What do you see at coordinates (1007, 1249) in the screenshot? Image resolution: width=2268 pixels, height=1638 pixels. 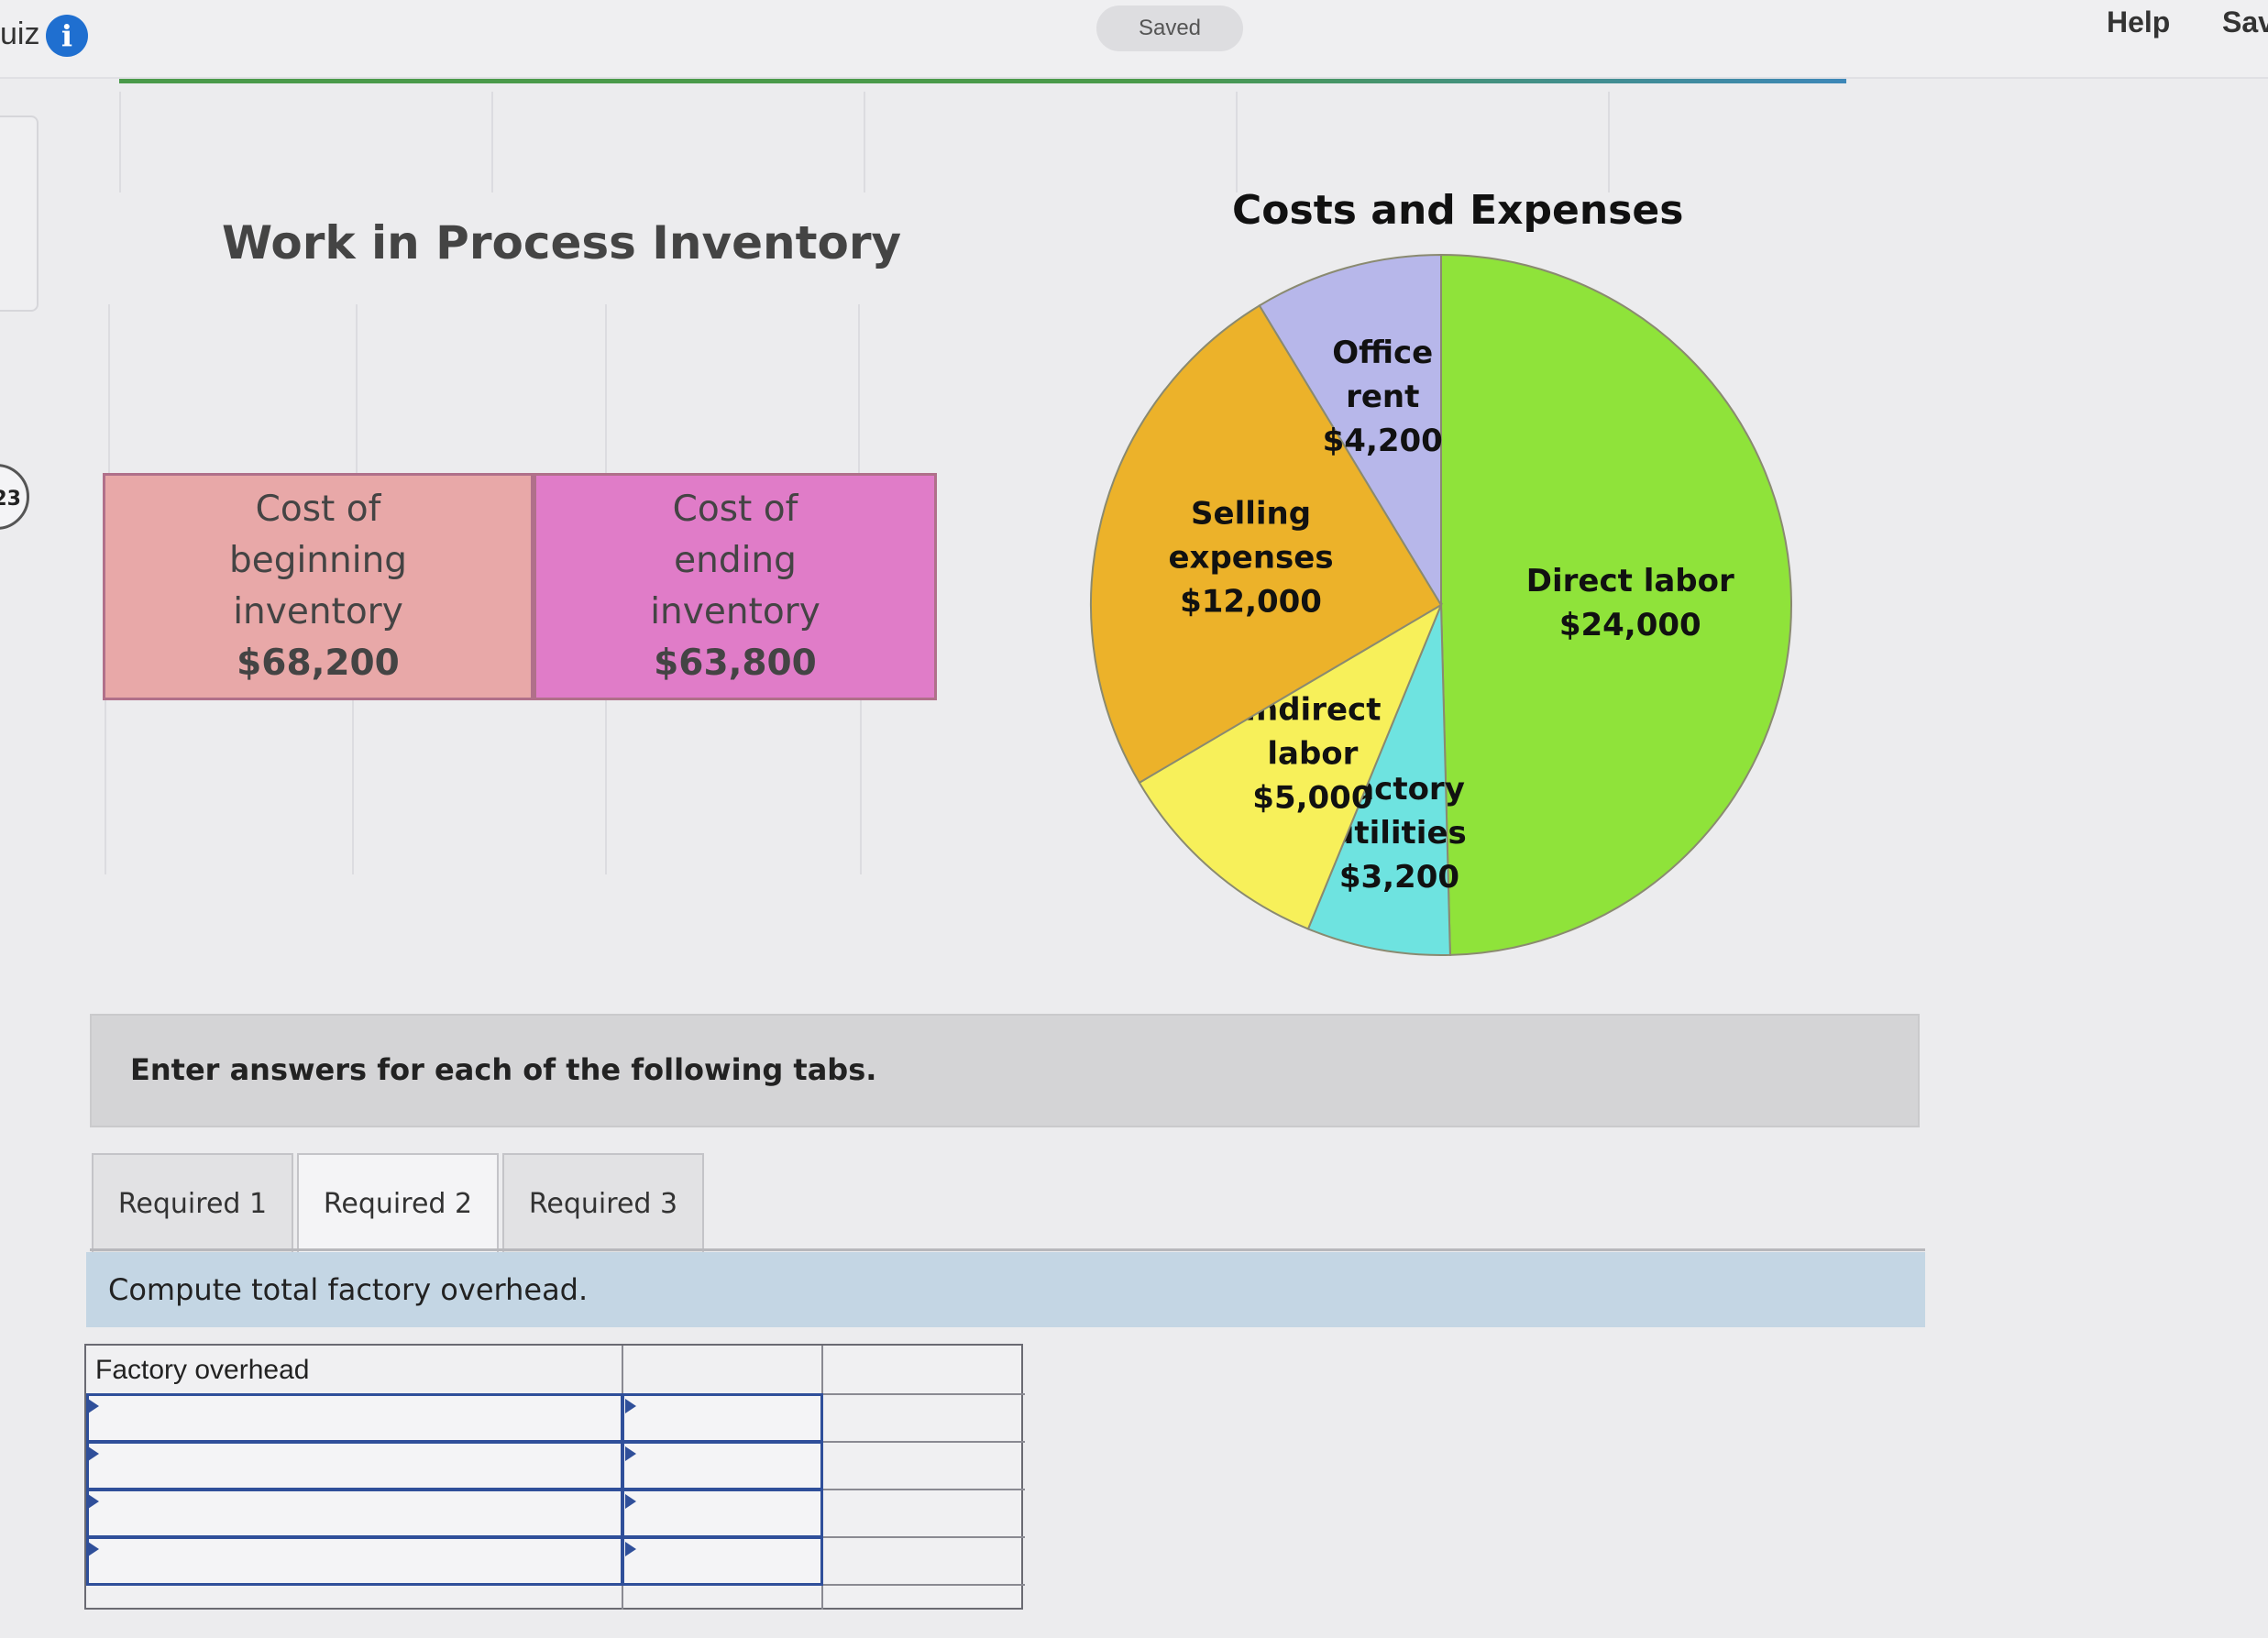 I see `tab-divider` at bounding box center [1007, 1249].